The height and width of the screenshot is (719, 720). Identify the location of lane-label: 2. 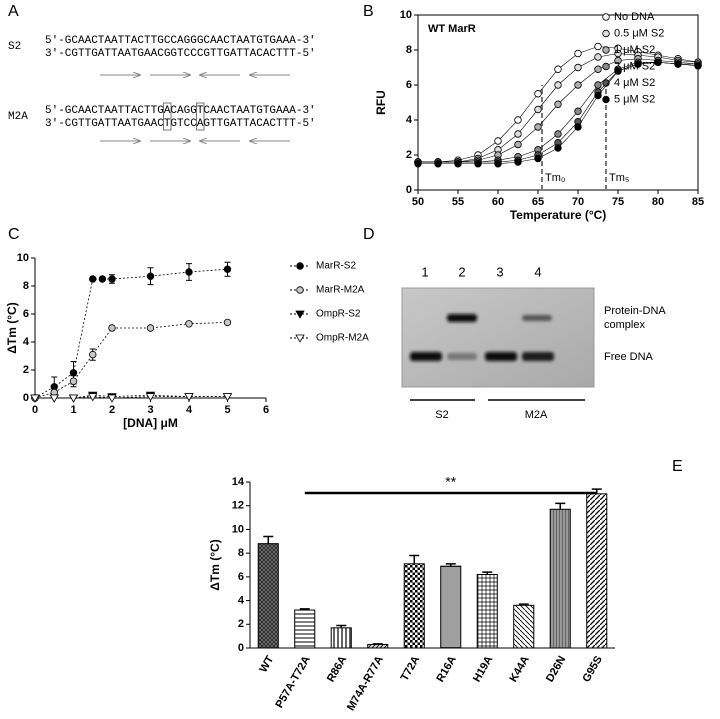
(461, 271).